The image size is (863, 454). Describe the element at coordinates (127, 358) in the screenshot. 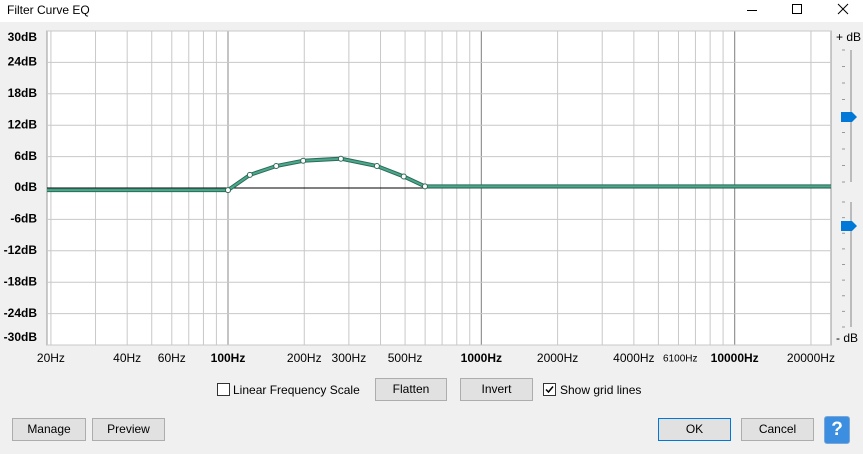

I see `x-tick-label: 40Hz` at that location.